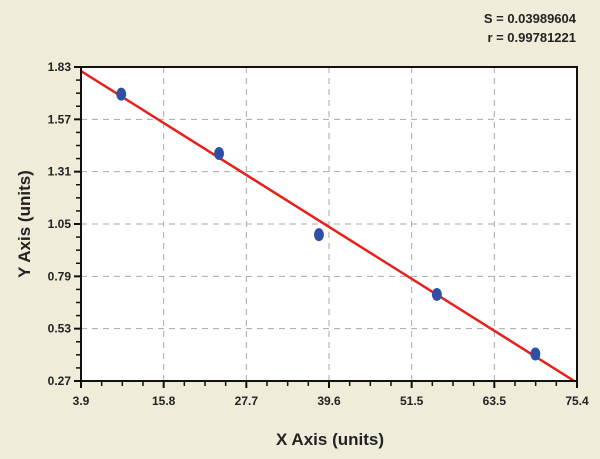  I want to click on x-tick-label: 75.4, so click(577, 401).